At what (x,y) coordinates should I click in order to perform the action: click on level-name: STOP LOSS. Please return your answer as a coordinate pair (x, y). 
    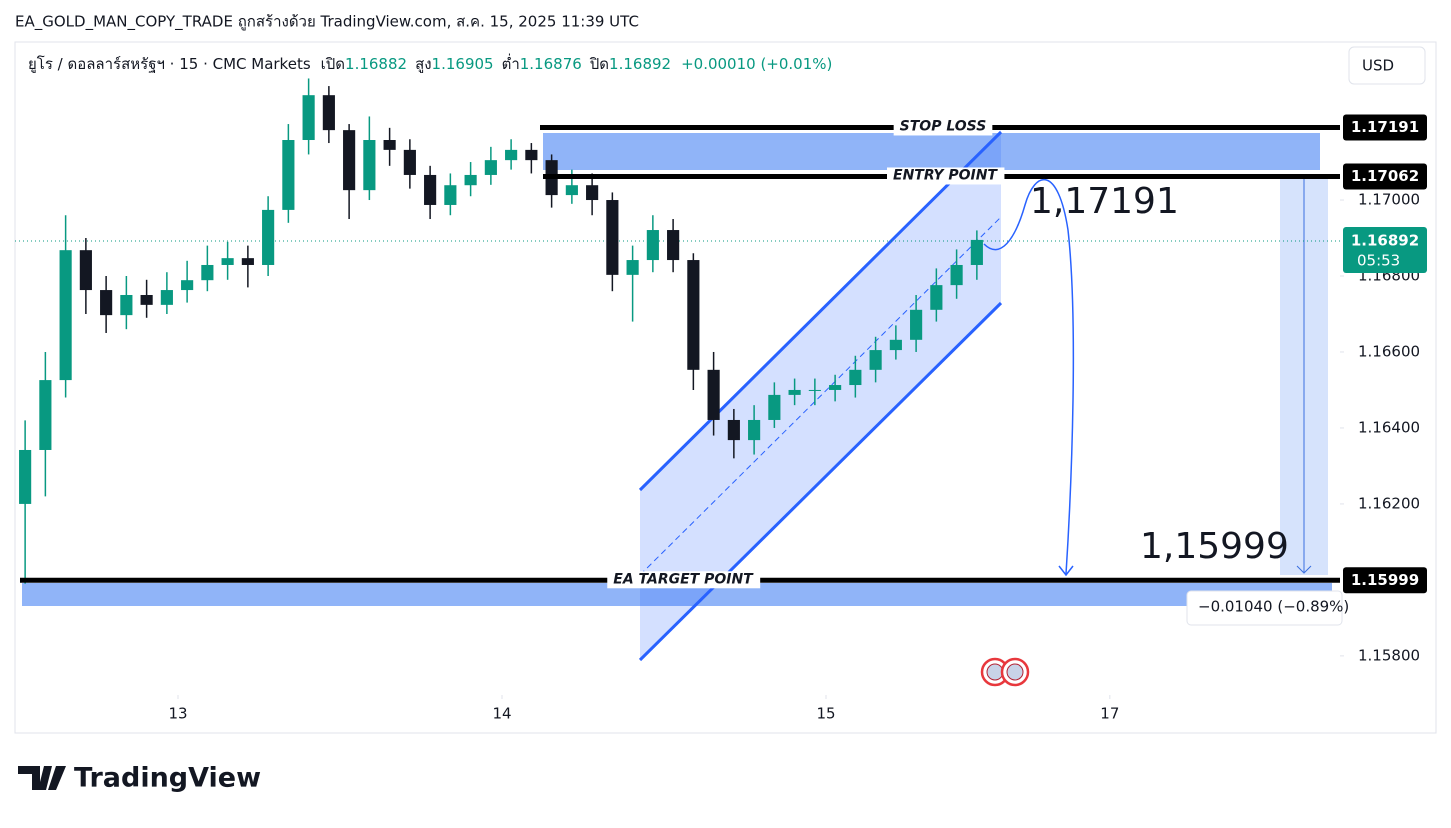
    Looking at the image, I should click on (943, 126).